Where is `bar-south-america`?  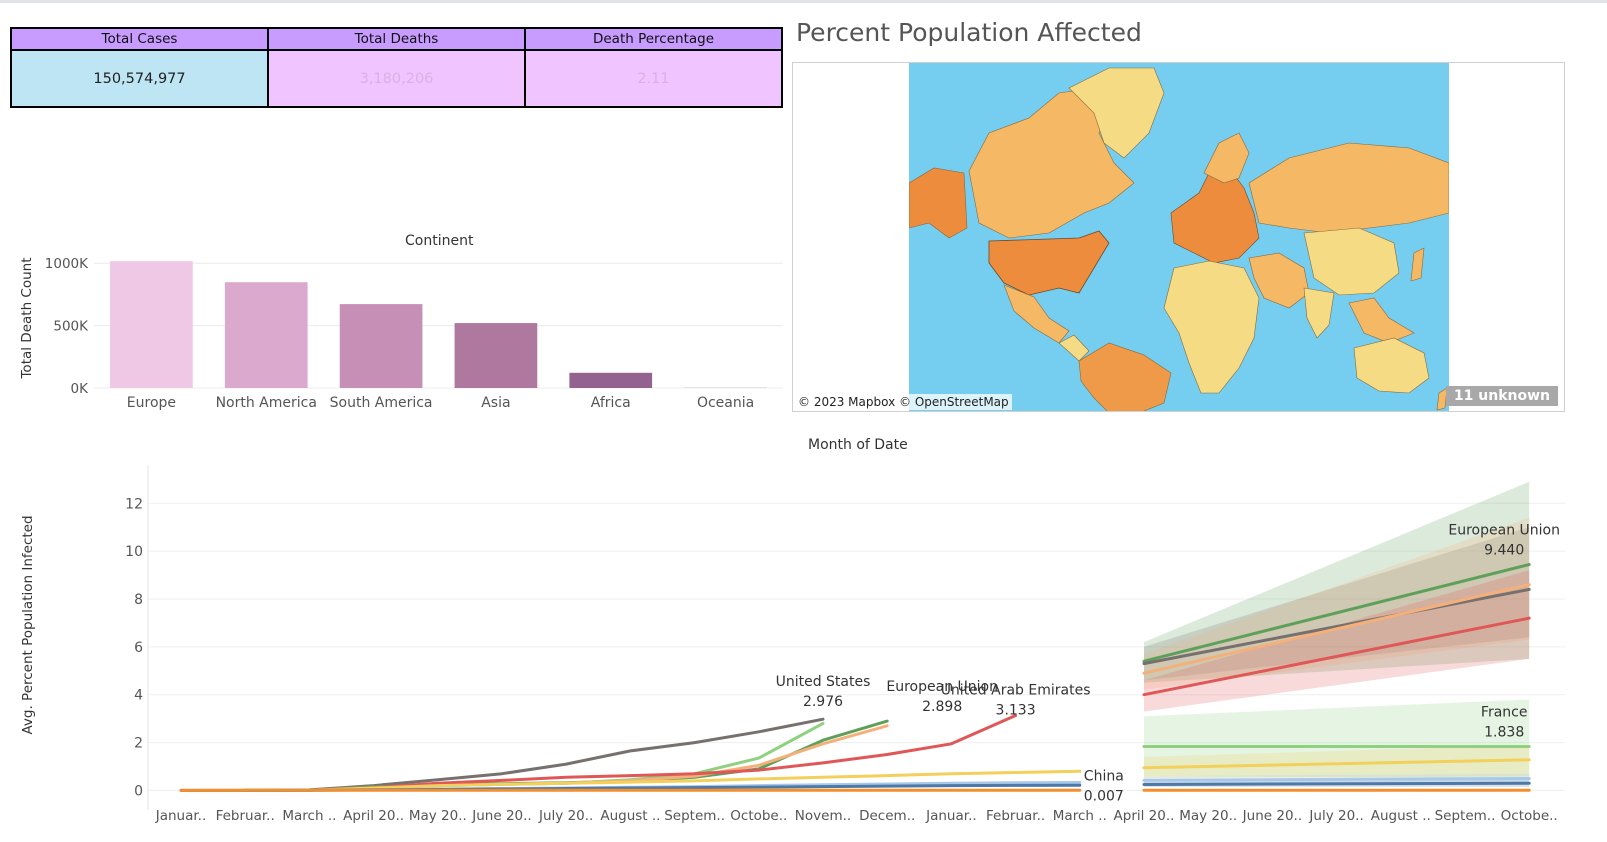
bar-south-america is located at coordinates (381, 346).